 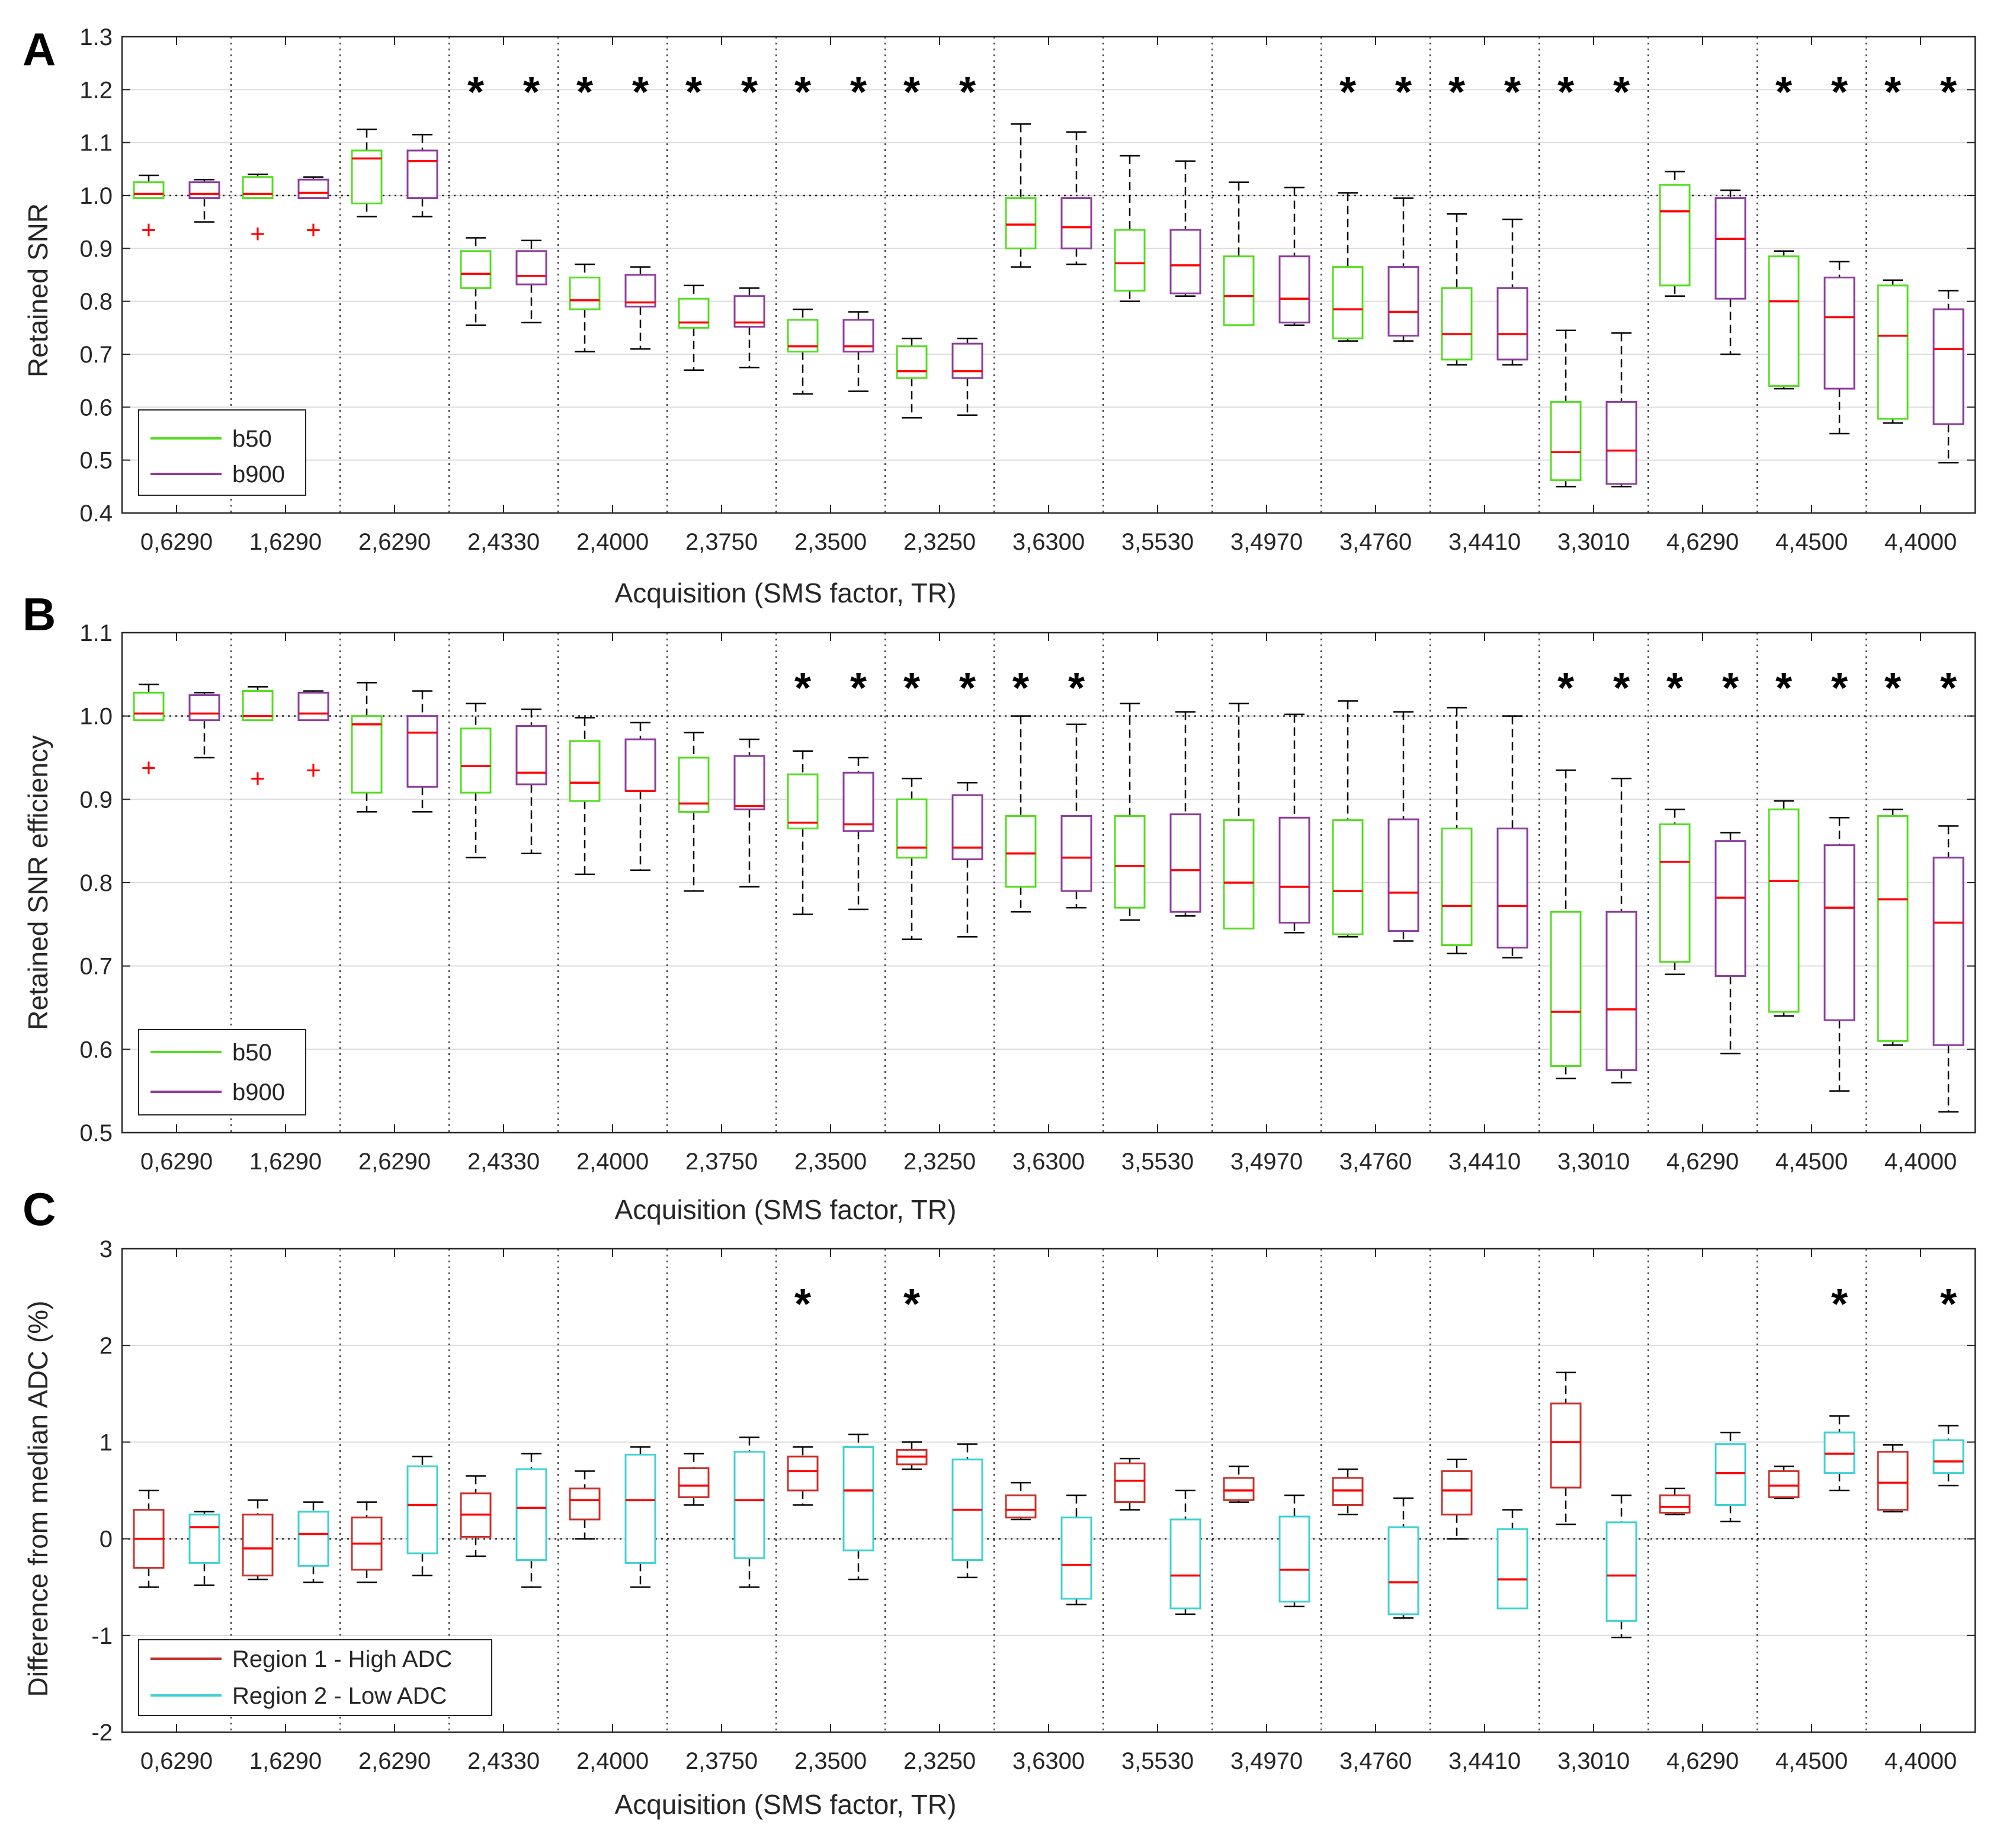 I want to click on y-tick-label: 1.3, so click(x=96, y=37).